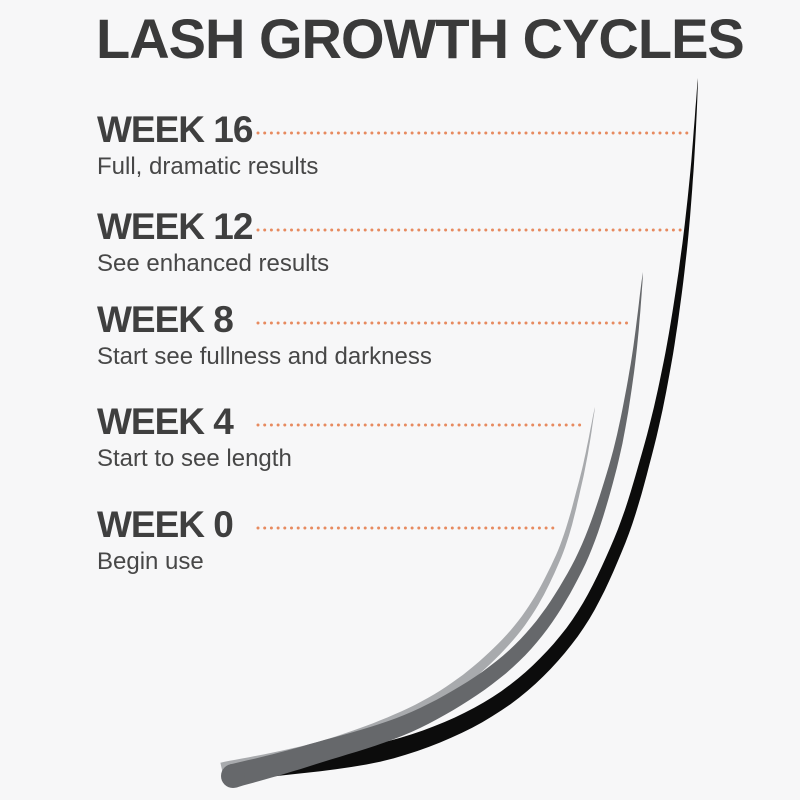 The image size is (800, 800). I want to click on page-title: LASH GROWTH CYCLES, so click(420, 38).